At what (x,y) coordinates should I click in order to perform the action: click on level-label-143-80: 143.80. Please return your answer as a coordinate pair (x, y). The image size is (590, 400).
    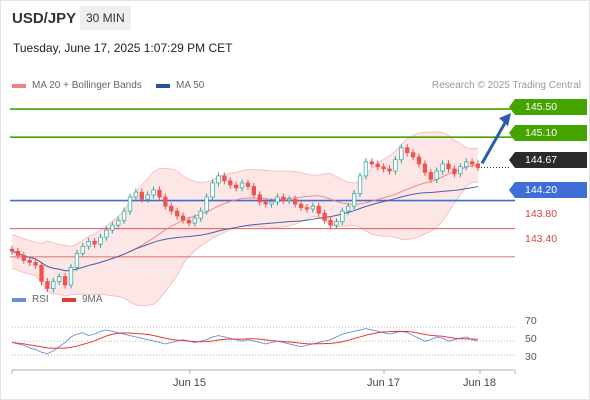
    Looking at the image, I should click on (541, 214).